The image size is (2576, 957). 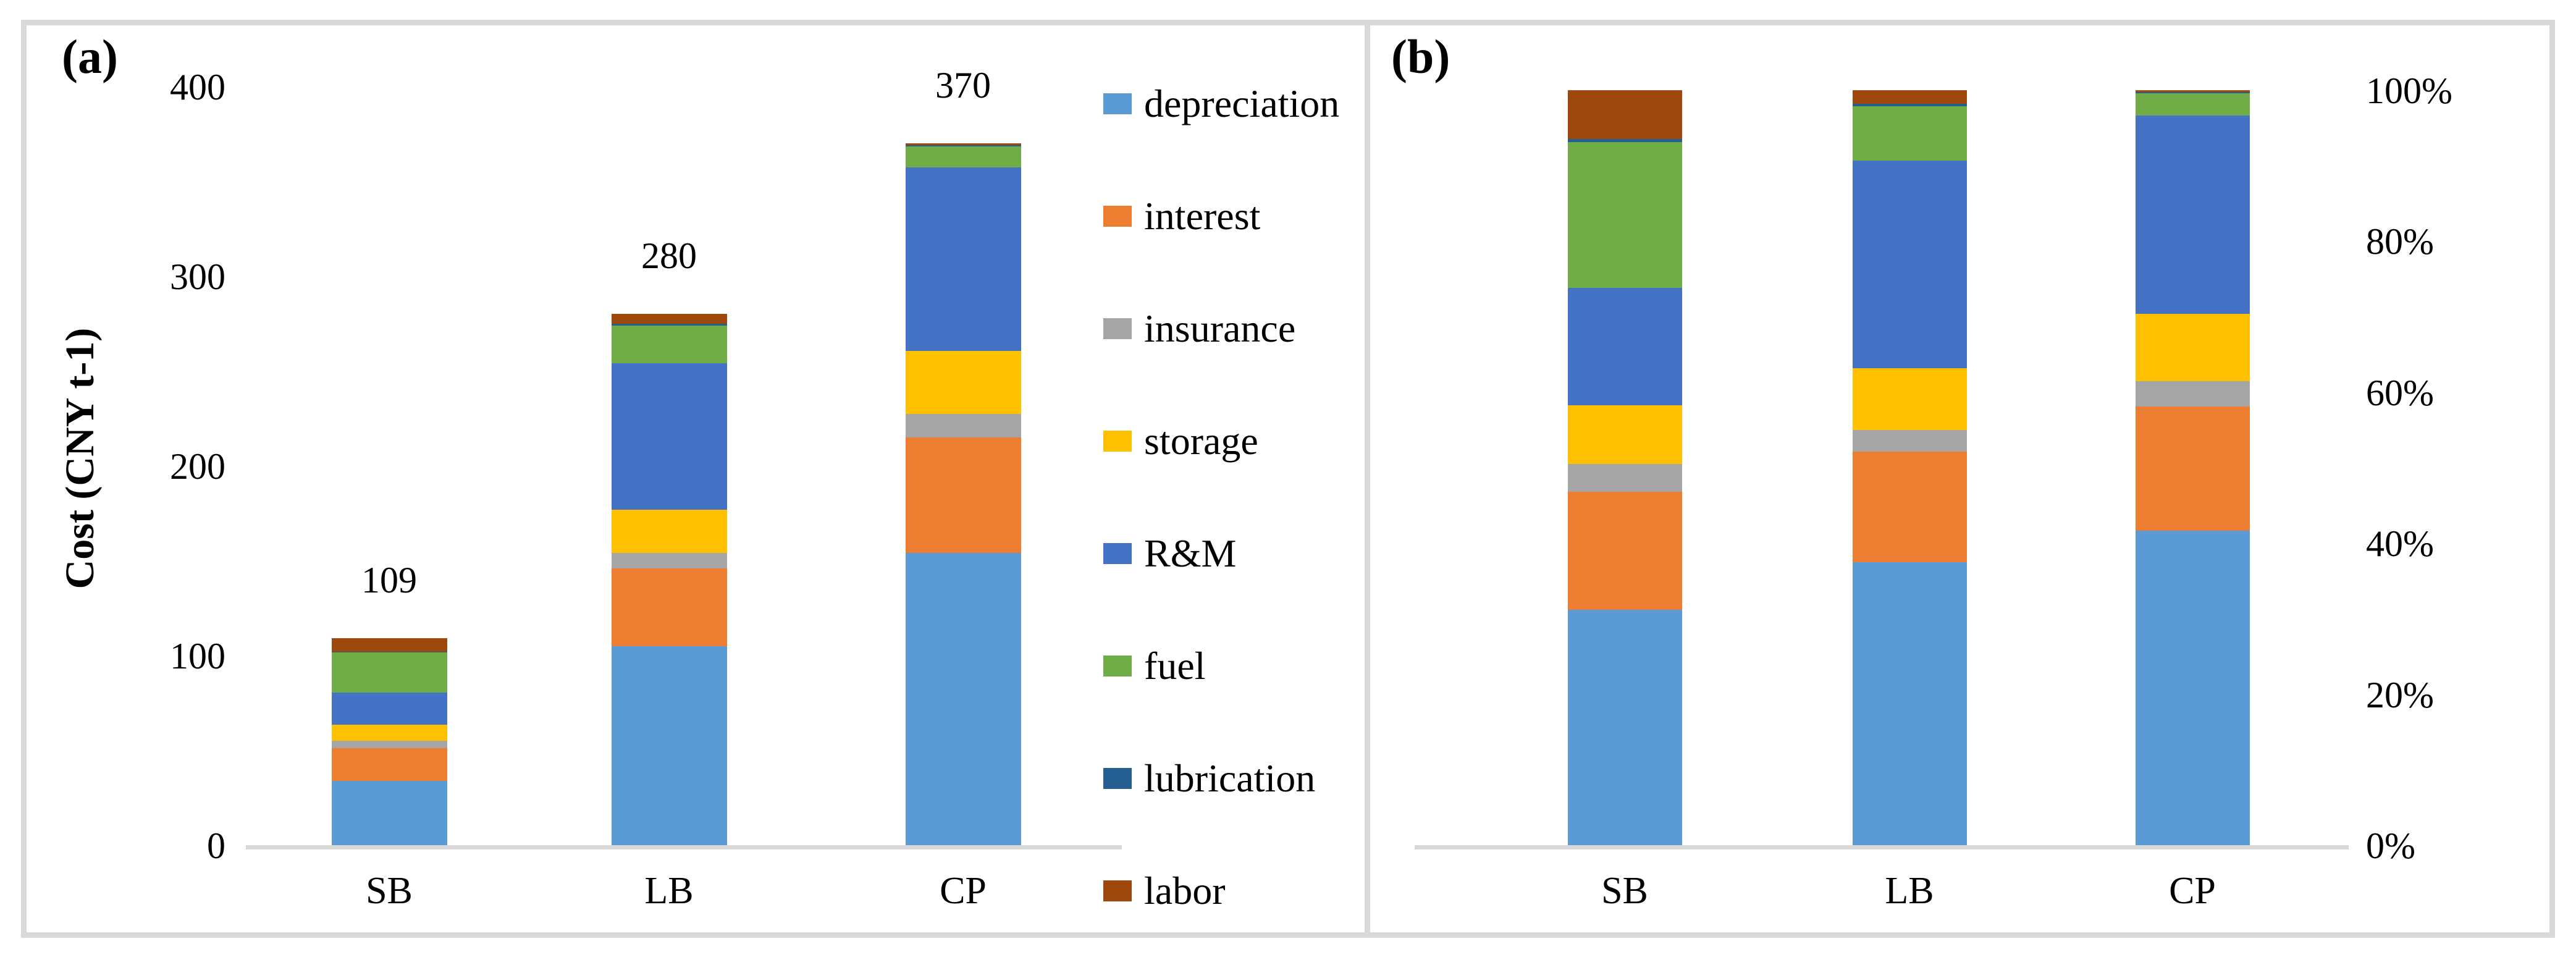 I want to click on y-tick-label-b-40: 40%, so click(x=2400, y=544).